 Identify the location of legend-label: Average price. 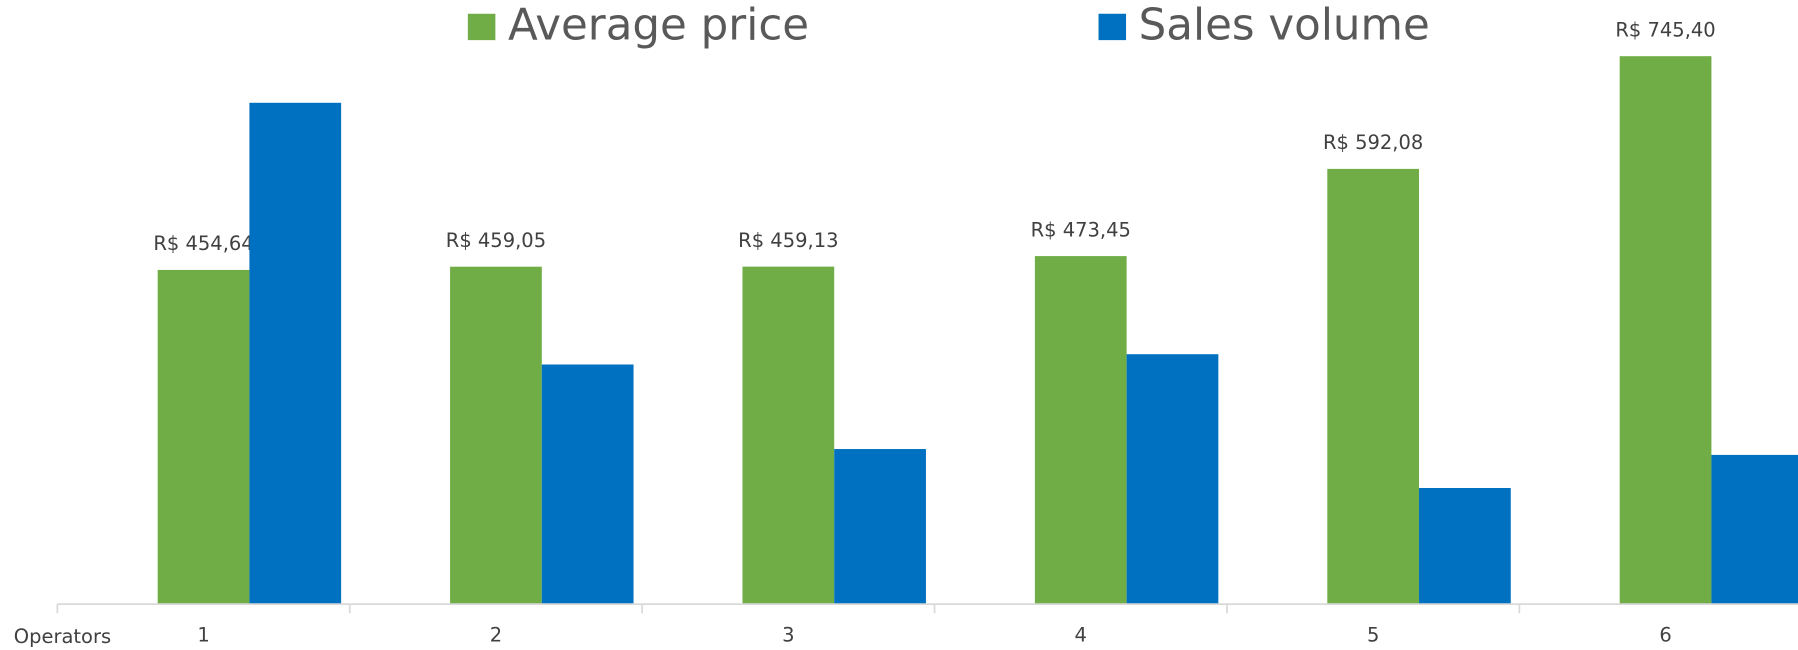
(658, 26).